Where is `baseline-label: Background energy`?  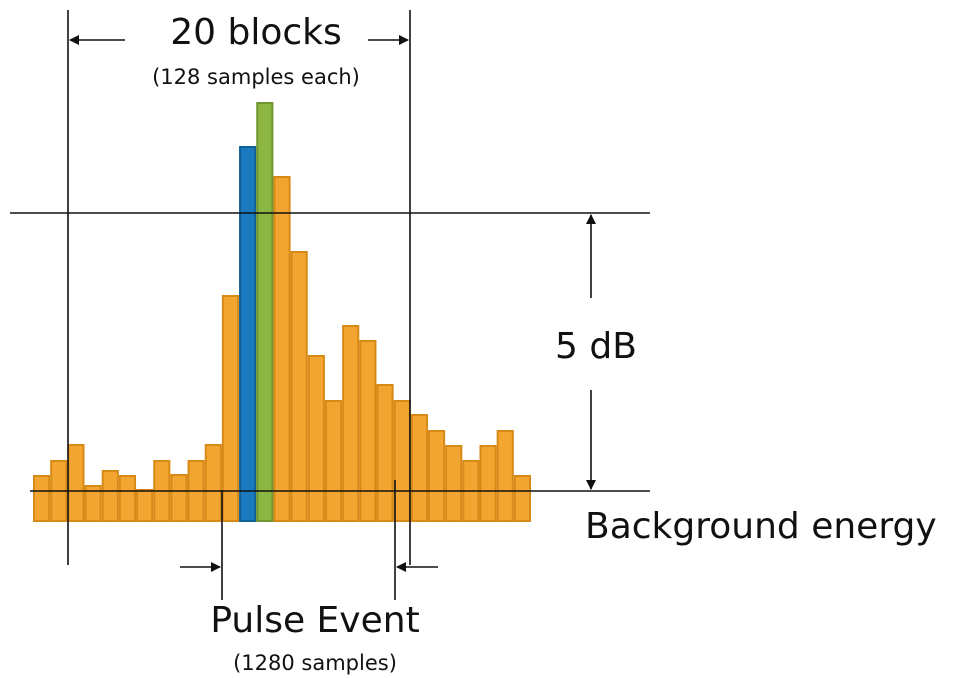 baseline-label: Background energy is located at coordinates (761, 526).